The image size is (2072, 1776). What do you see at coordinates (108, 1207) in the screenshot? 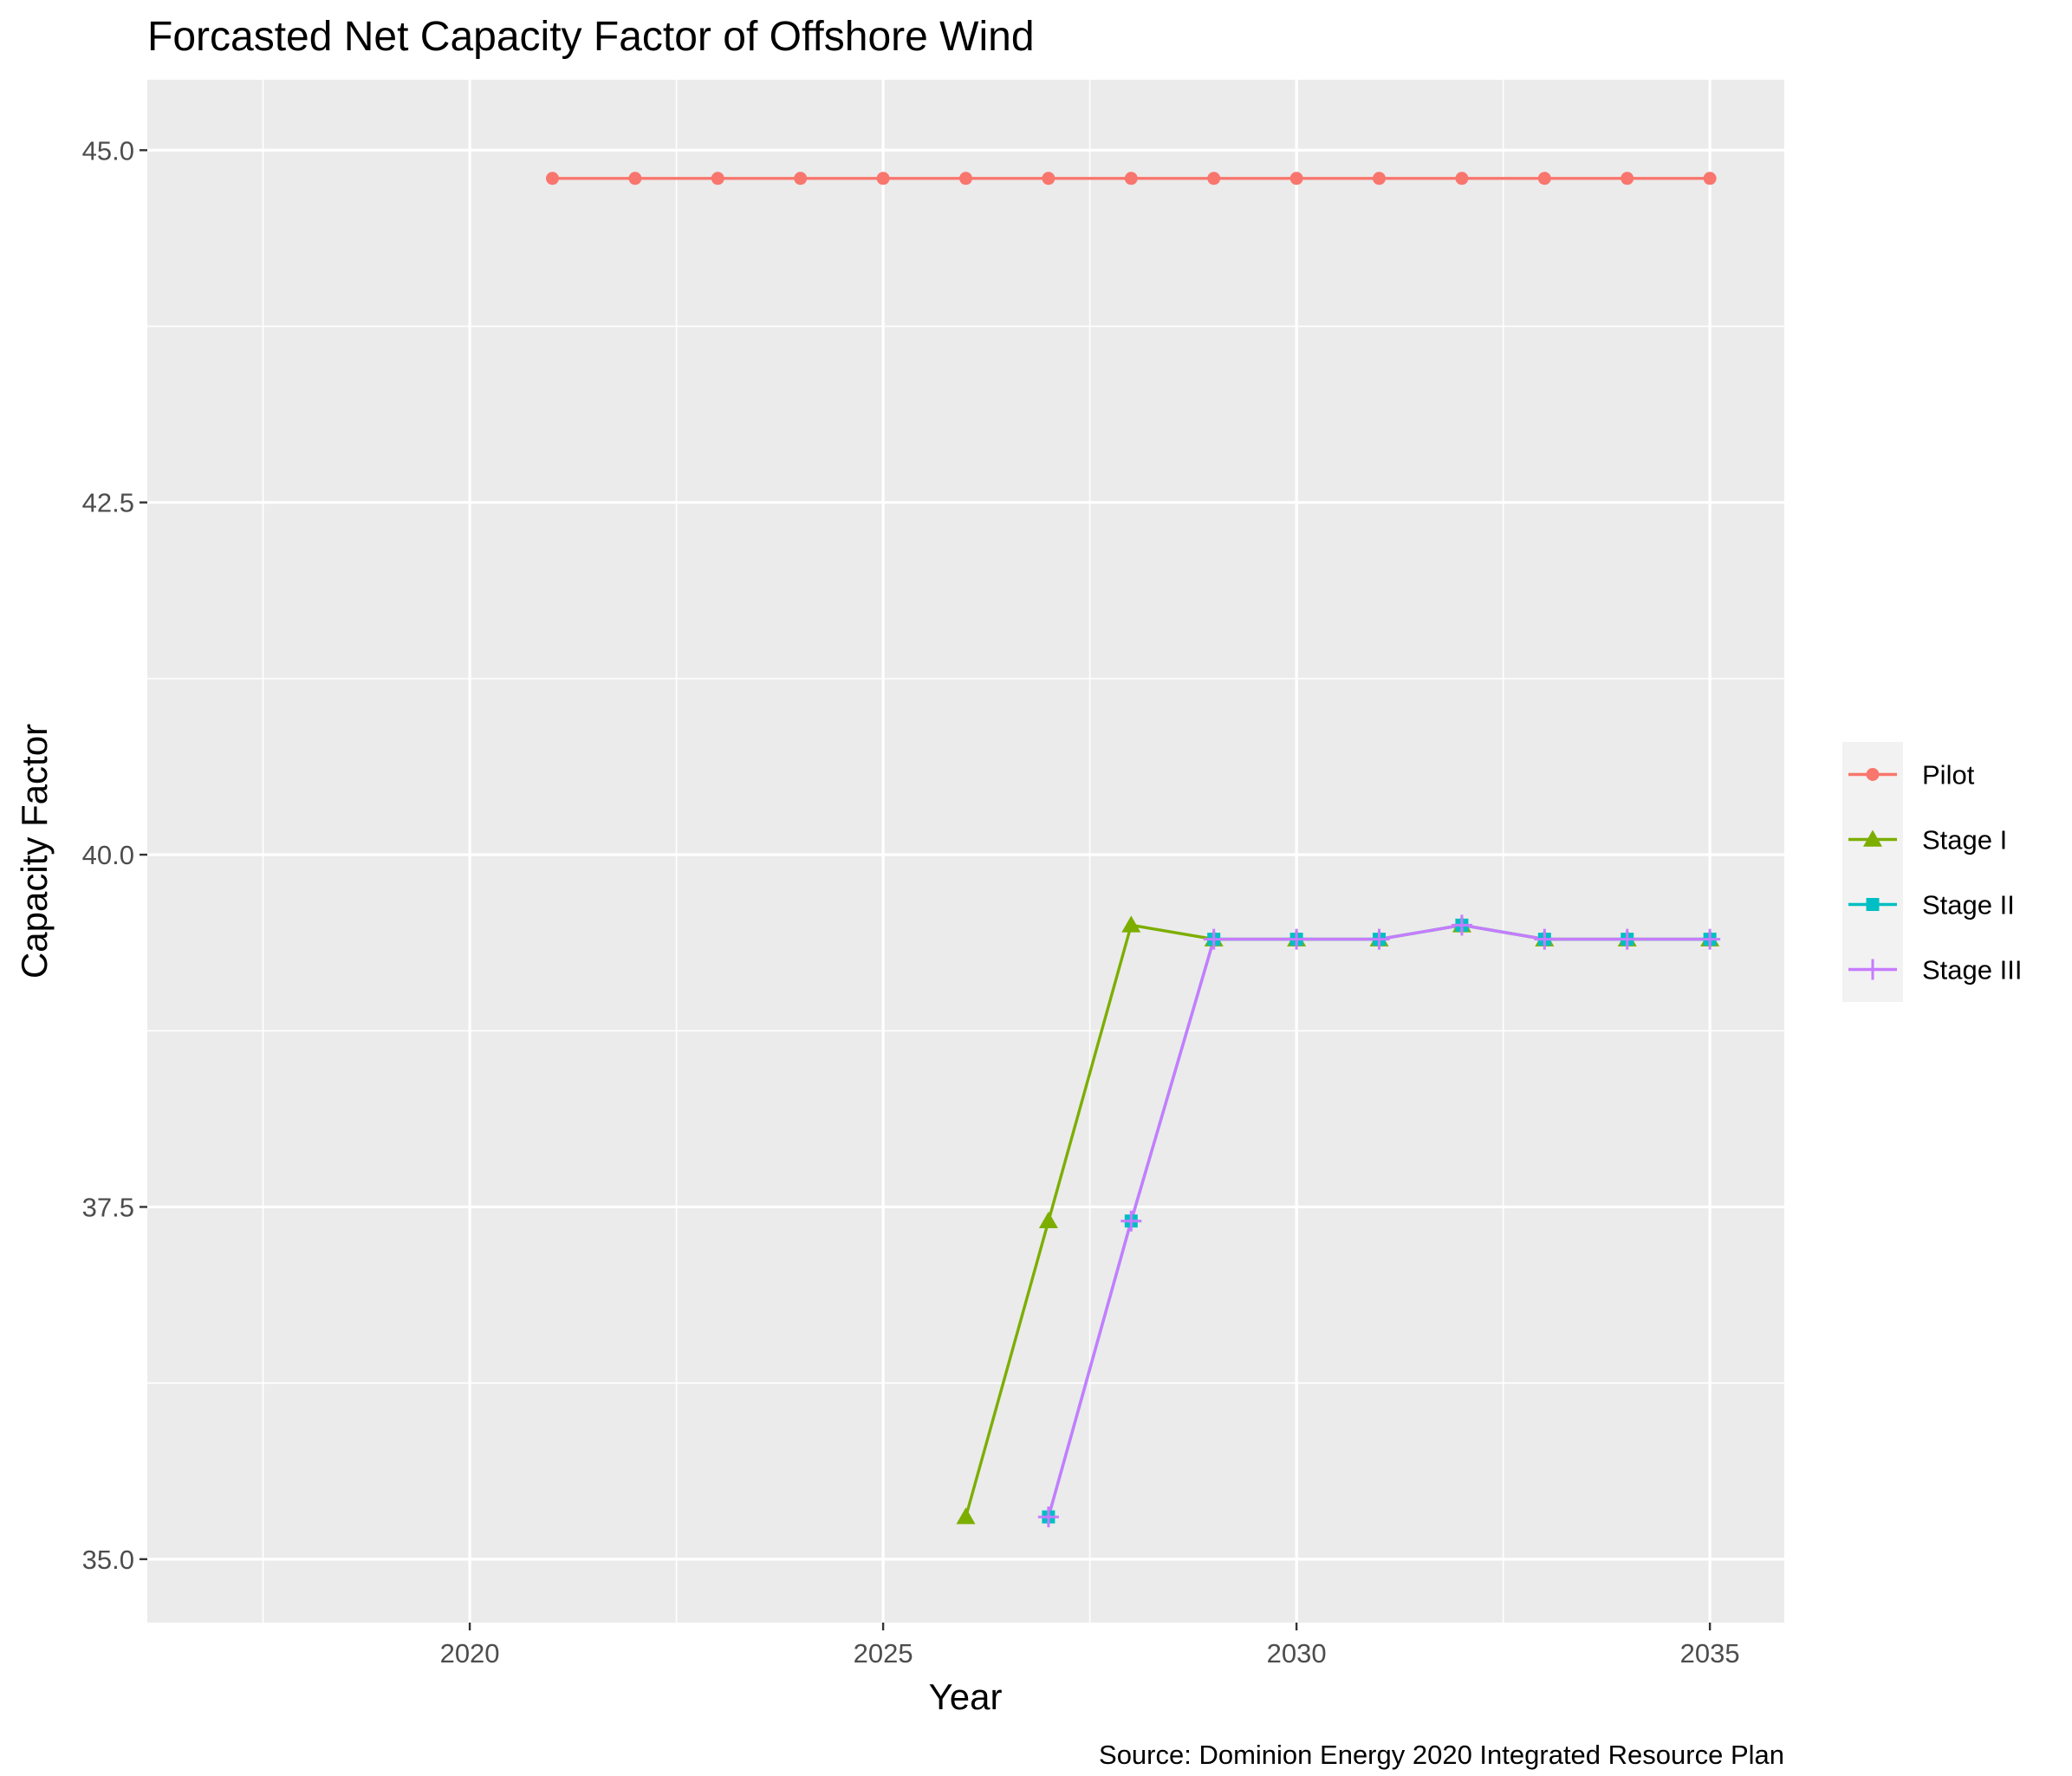
I see `y-tick-label: 37.5` at bounding box center [108, 1207].